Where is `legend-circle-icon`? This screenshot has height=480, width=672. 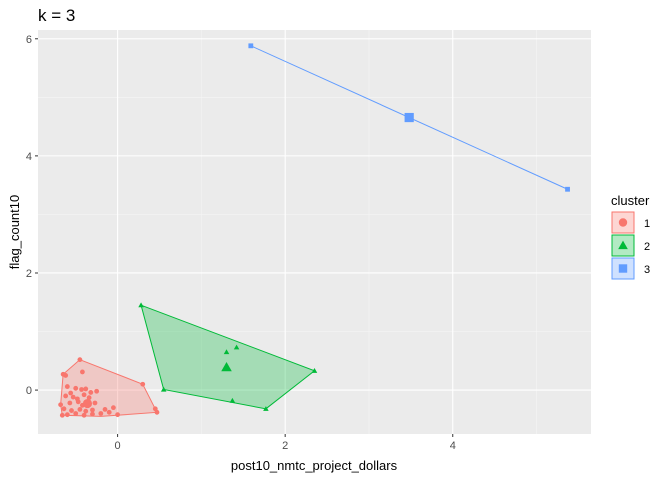 legend-circle-icon is located at coordinates (623, 222).